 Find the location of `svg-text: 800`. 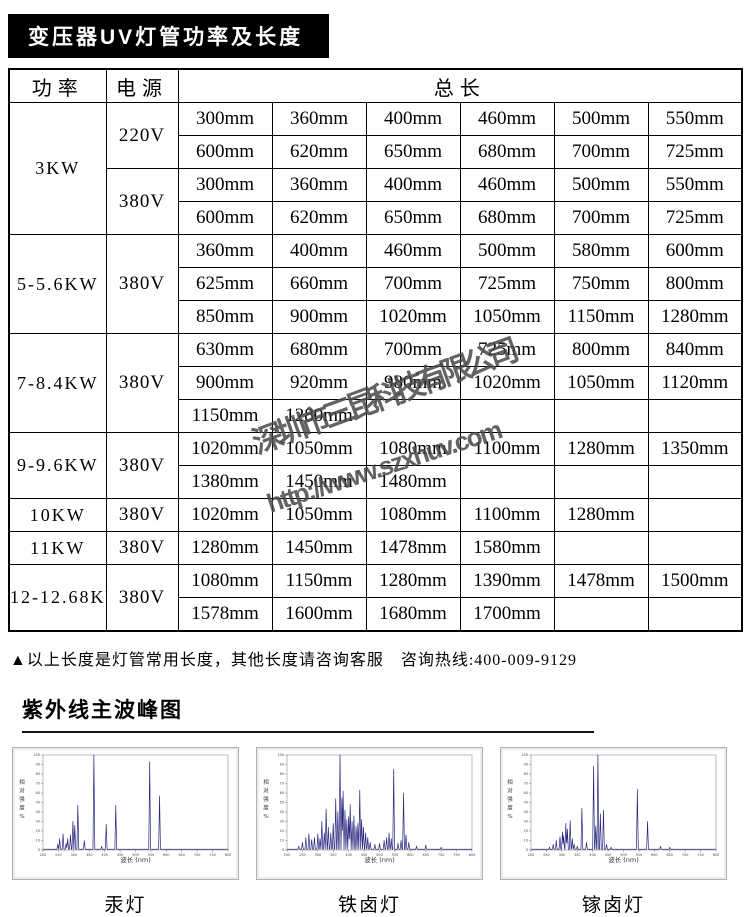

svg-text: 800 is located at coordinates (228, 855).